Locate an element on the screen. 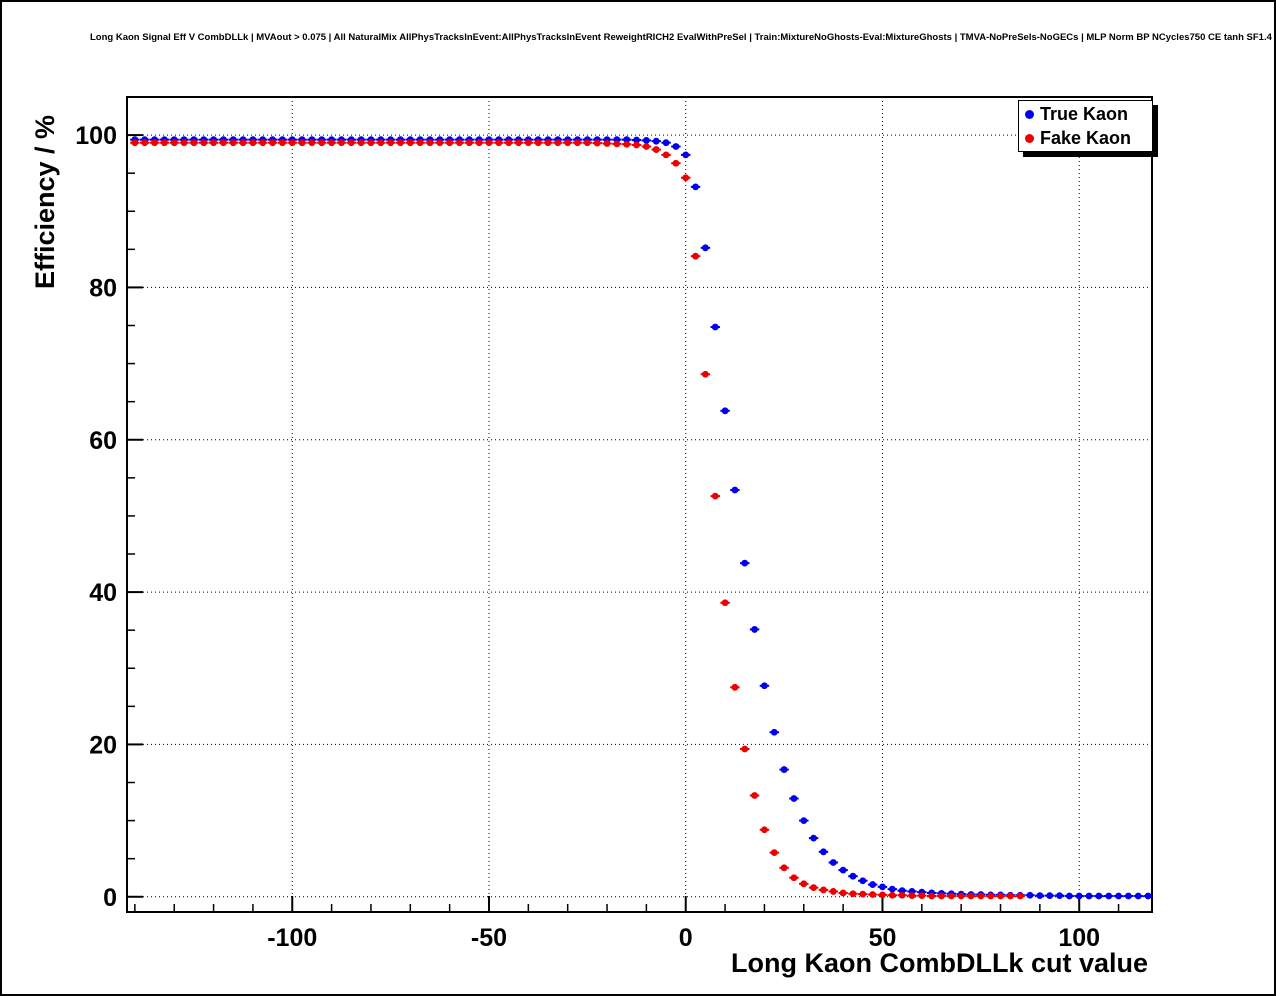 The image size is (1276, 996). svg-text: 40 is located at coordinates (103, 593).